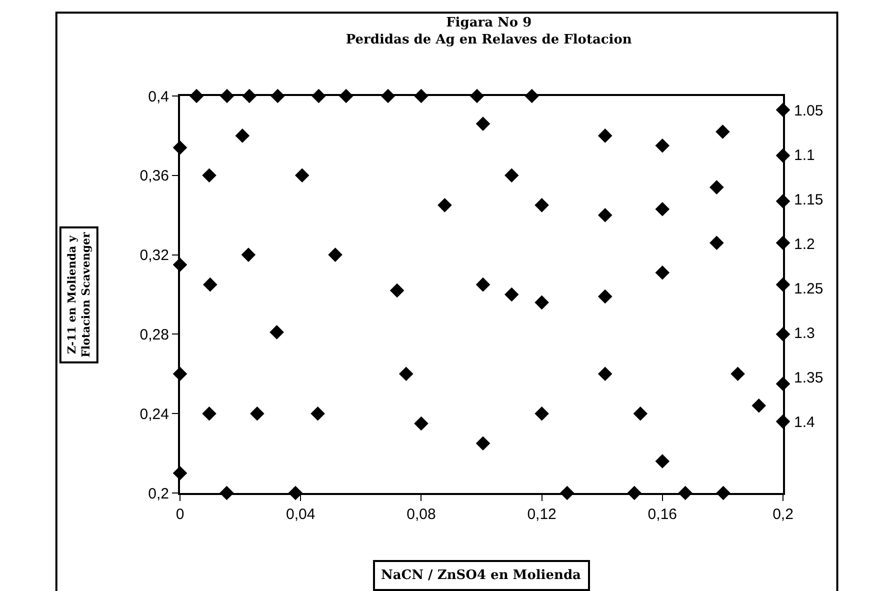 The height and width of the screenshot is (591, 873). Describe the element at coordinates (481, 575) in the screenshot. I see `x-axis-title: NaCN / ZnSO4 en Molienda` at that location.